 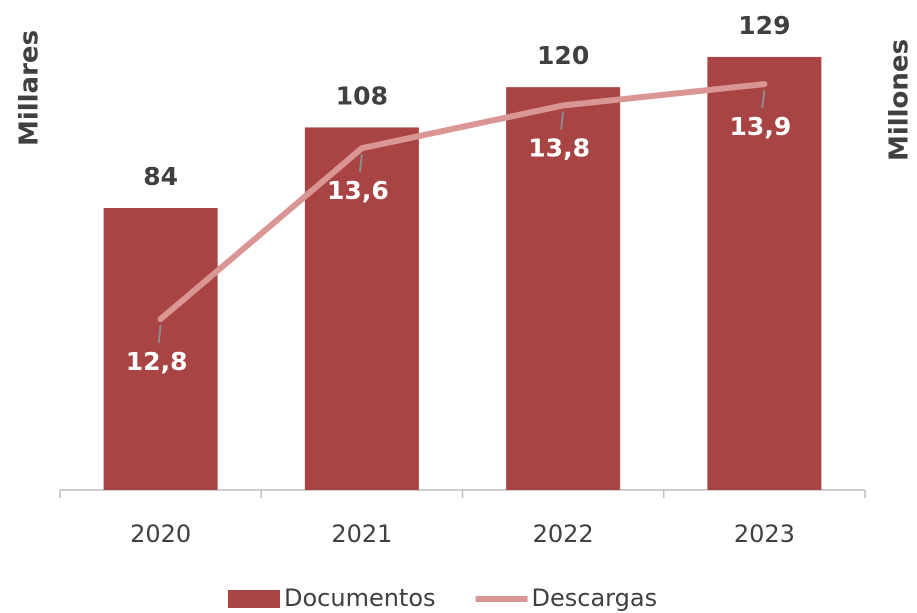 I want to click on legend-swatch, so click(x=254, y=599).